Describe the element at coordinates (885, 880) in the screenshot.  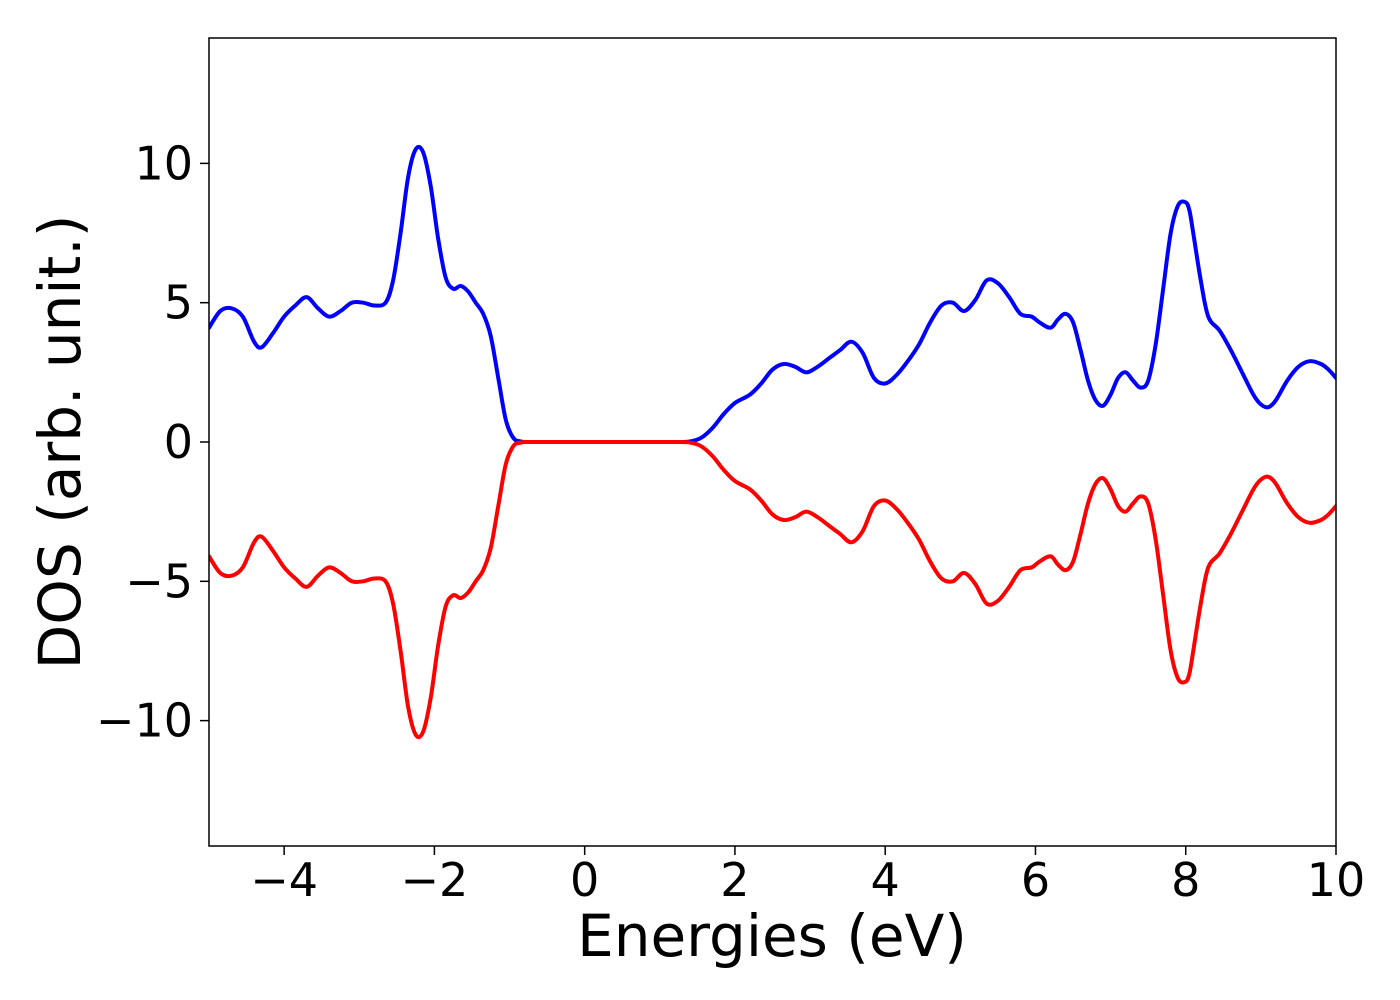
I see `x-tick-label-4: 4` at that location.